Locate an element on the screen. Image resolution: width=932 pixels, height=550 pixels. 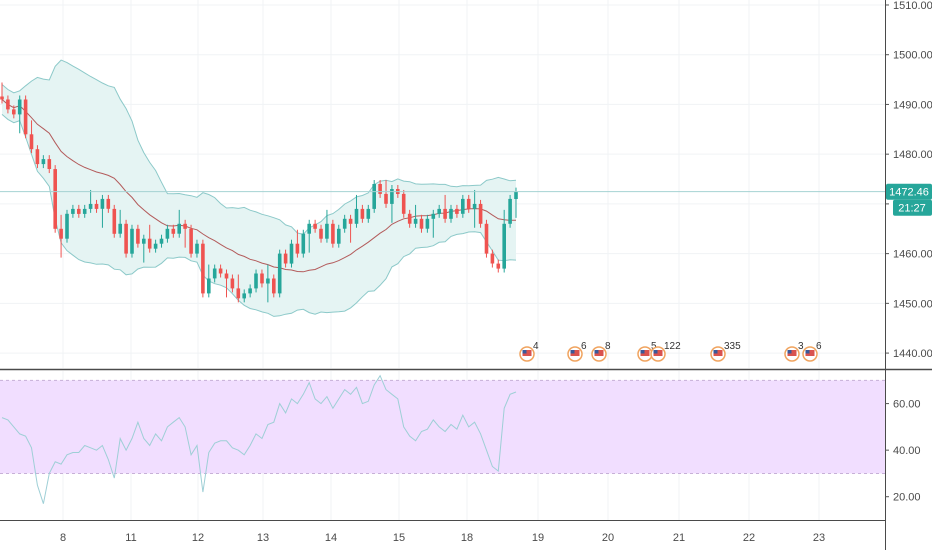
event-marker: 122 is located at coordinates (665, 351).